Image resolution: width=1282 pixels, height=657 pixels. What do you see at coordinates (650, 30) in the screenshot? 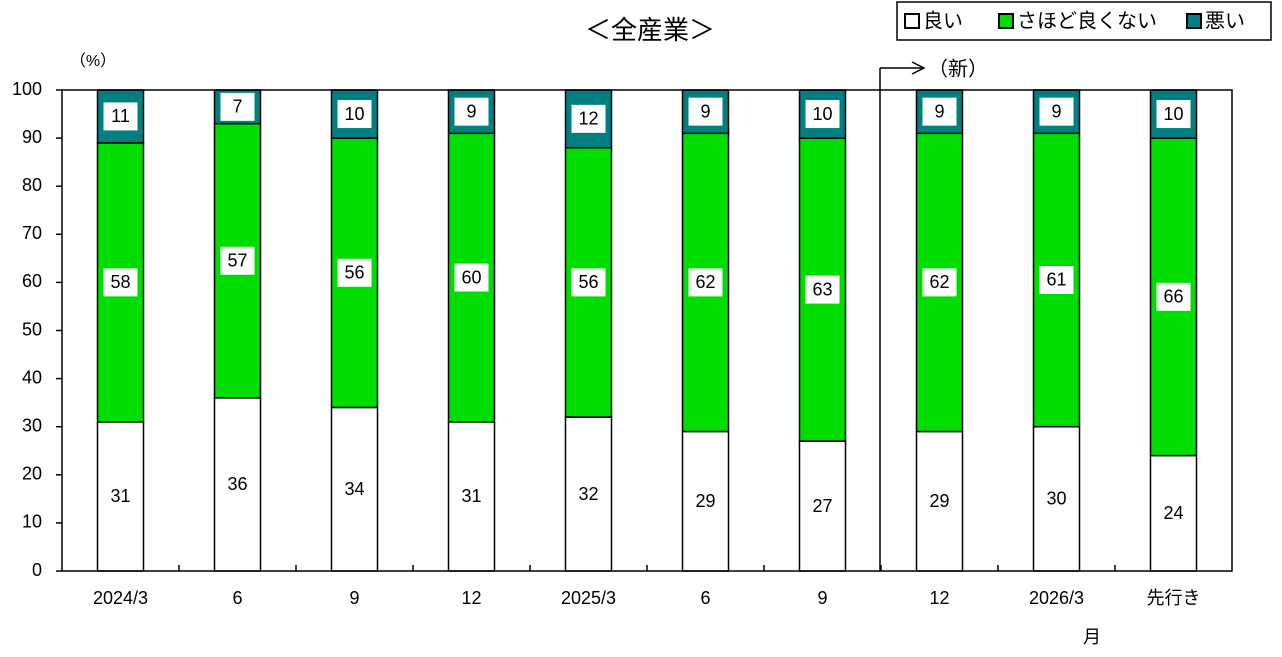
I see `chart-title: ＜全産業＞` at bounding box center [650, 30].